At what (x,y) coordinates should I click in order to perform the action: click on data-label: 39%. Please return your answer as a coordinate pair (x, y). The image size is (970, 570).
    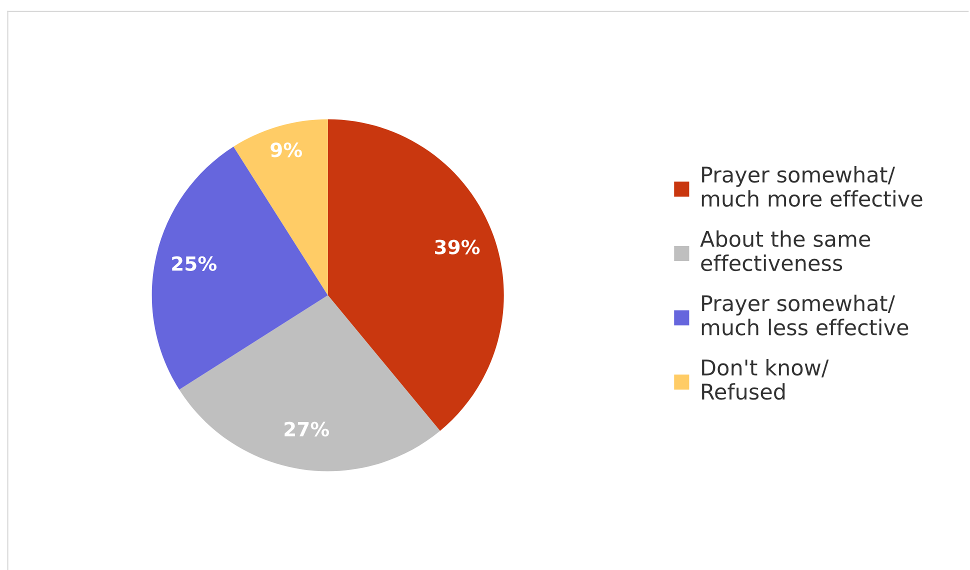
    Looking at the image, I should click on (457, 247).